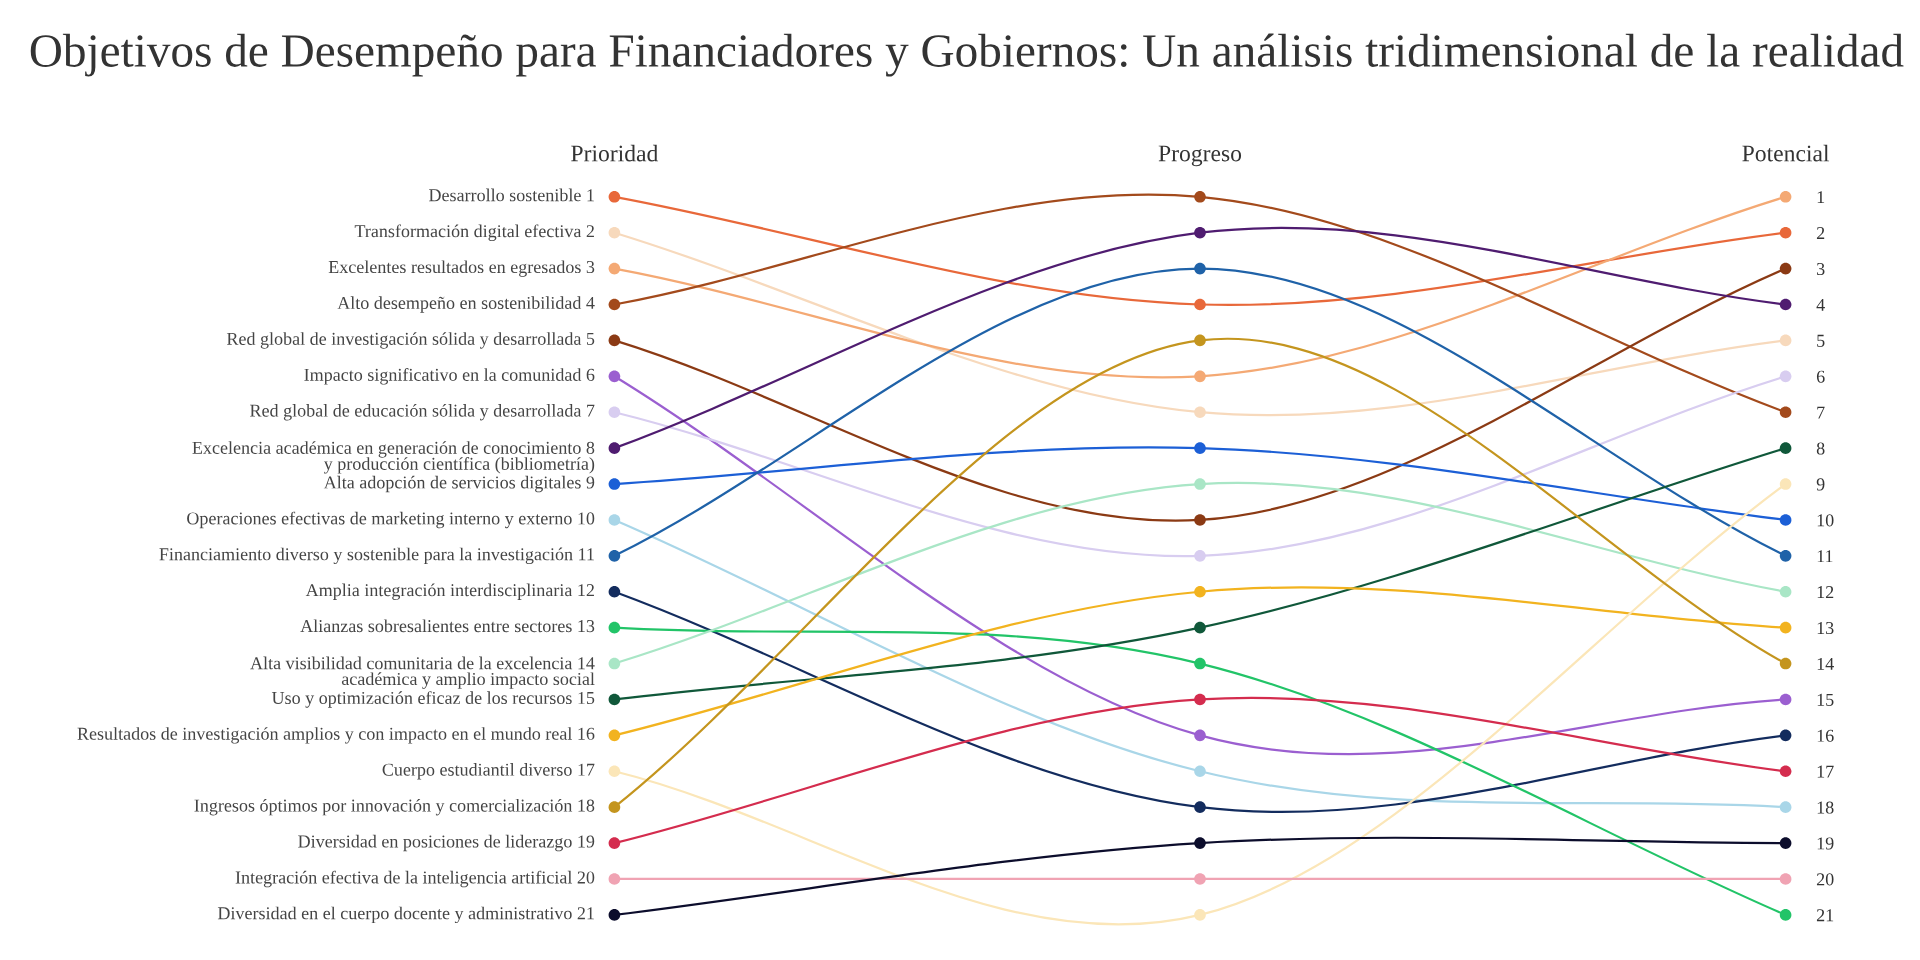  What do you see at coordinates (1820, 376) in the screenshot?
I see `y-tick-label: 6` at bounding box center [1820, 376].